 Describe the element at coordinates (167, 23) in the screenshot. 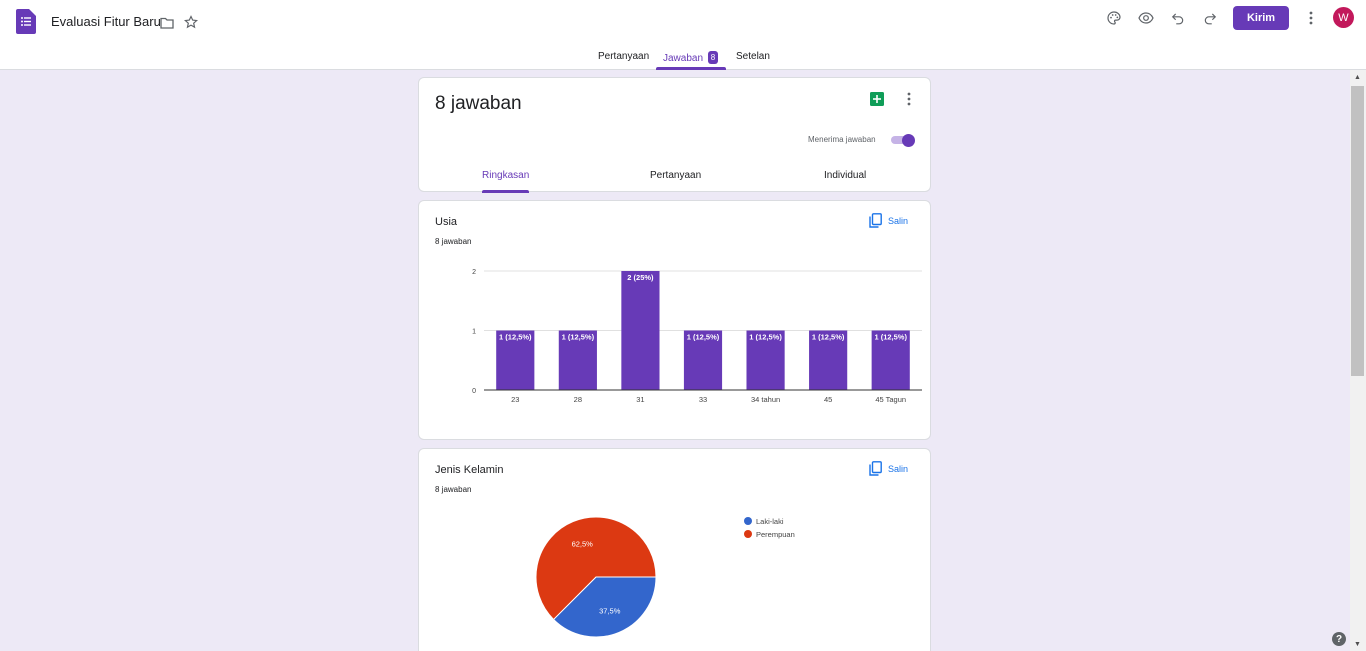

I see `folder-icon` at that location.